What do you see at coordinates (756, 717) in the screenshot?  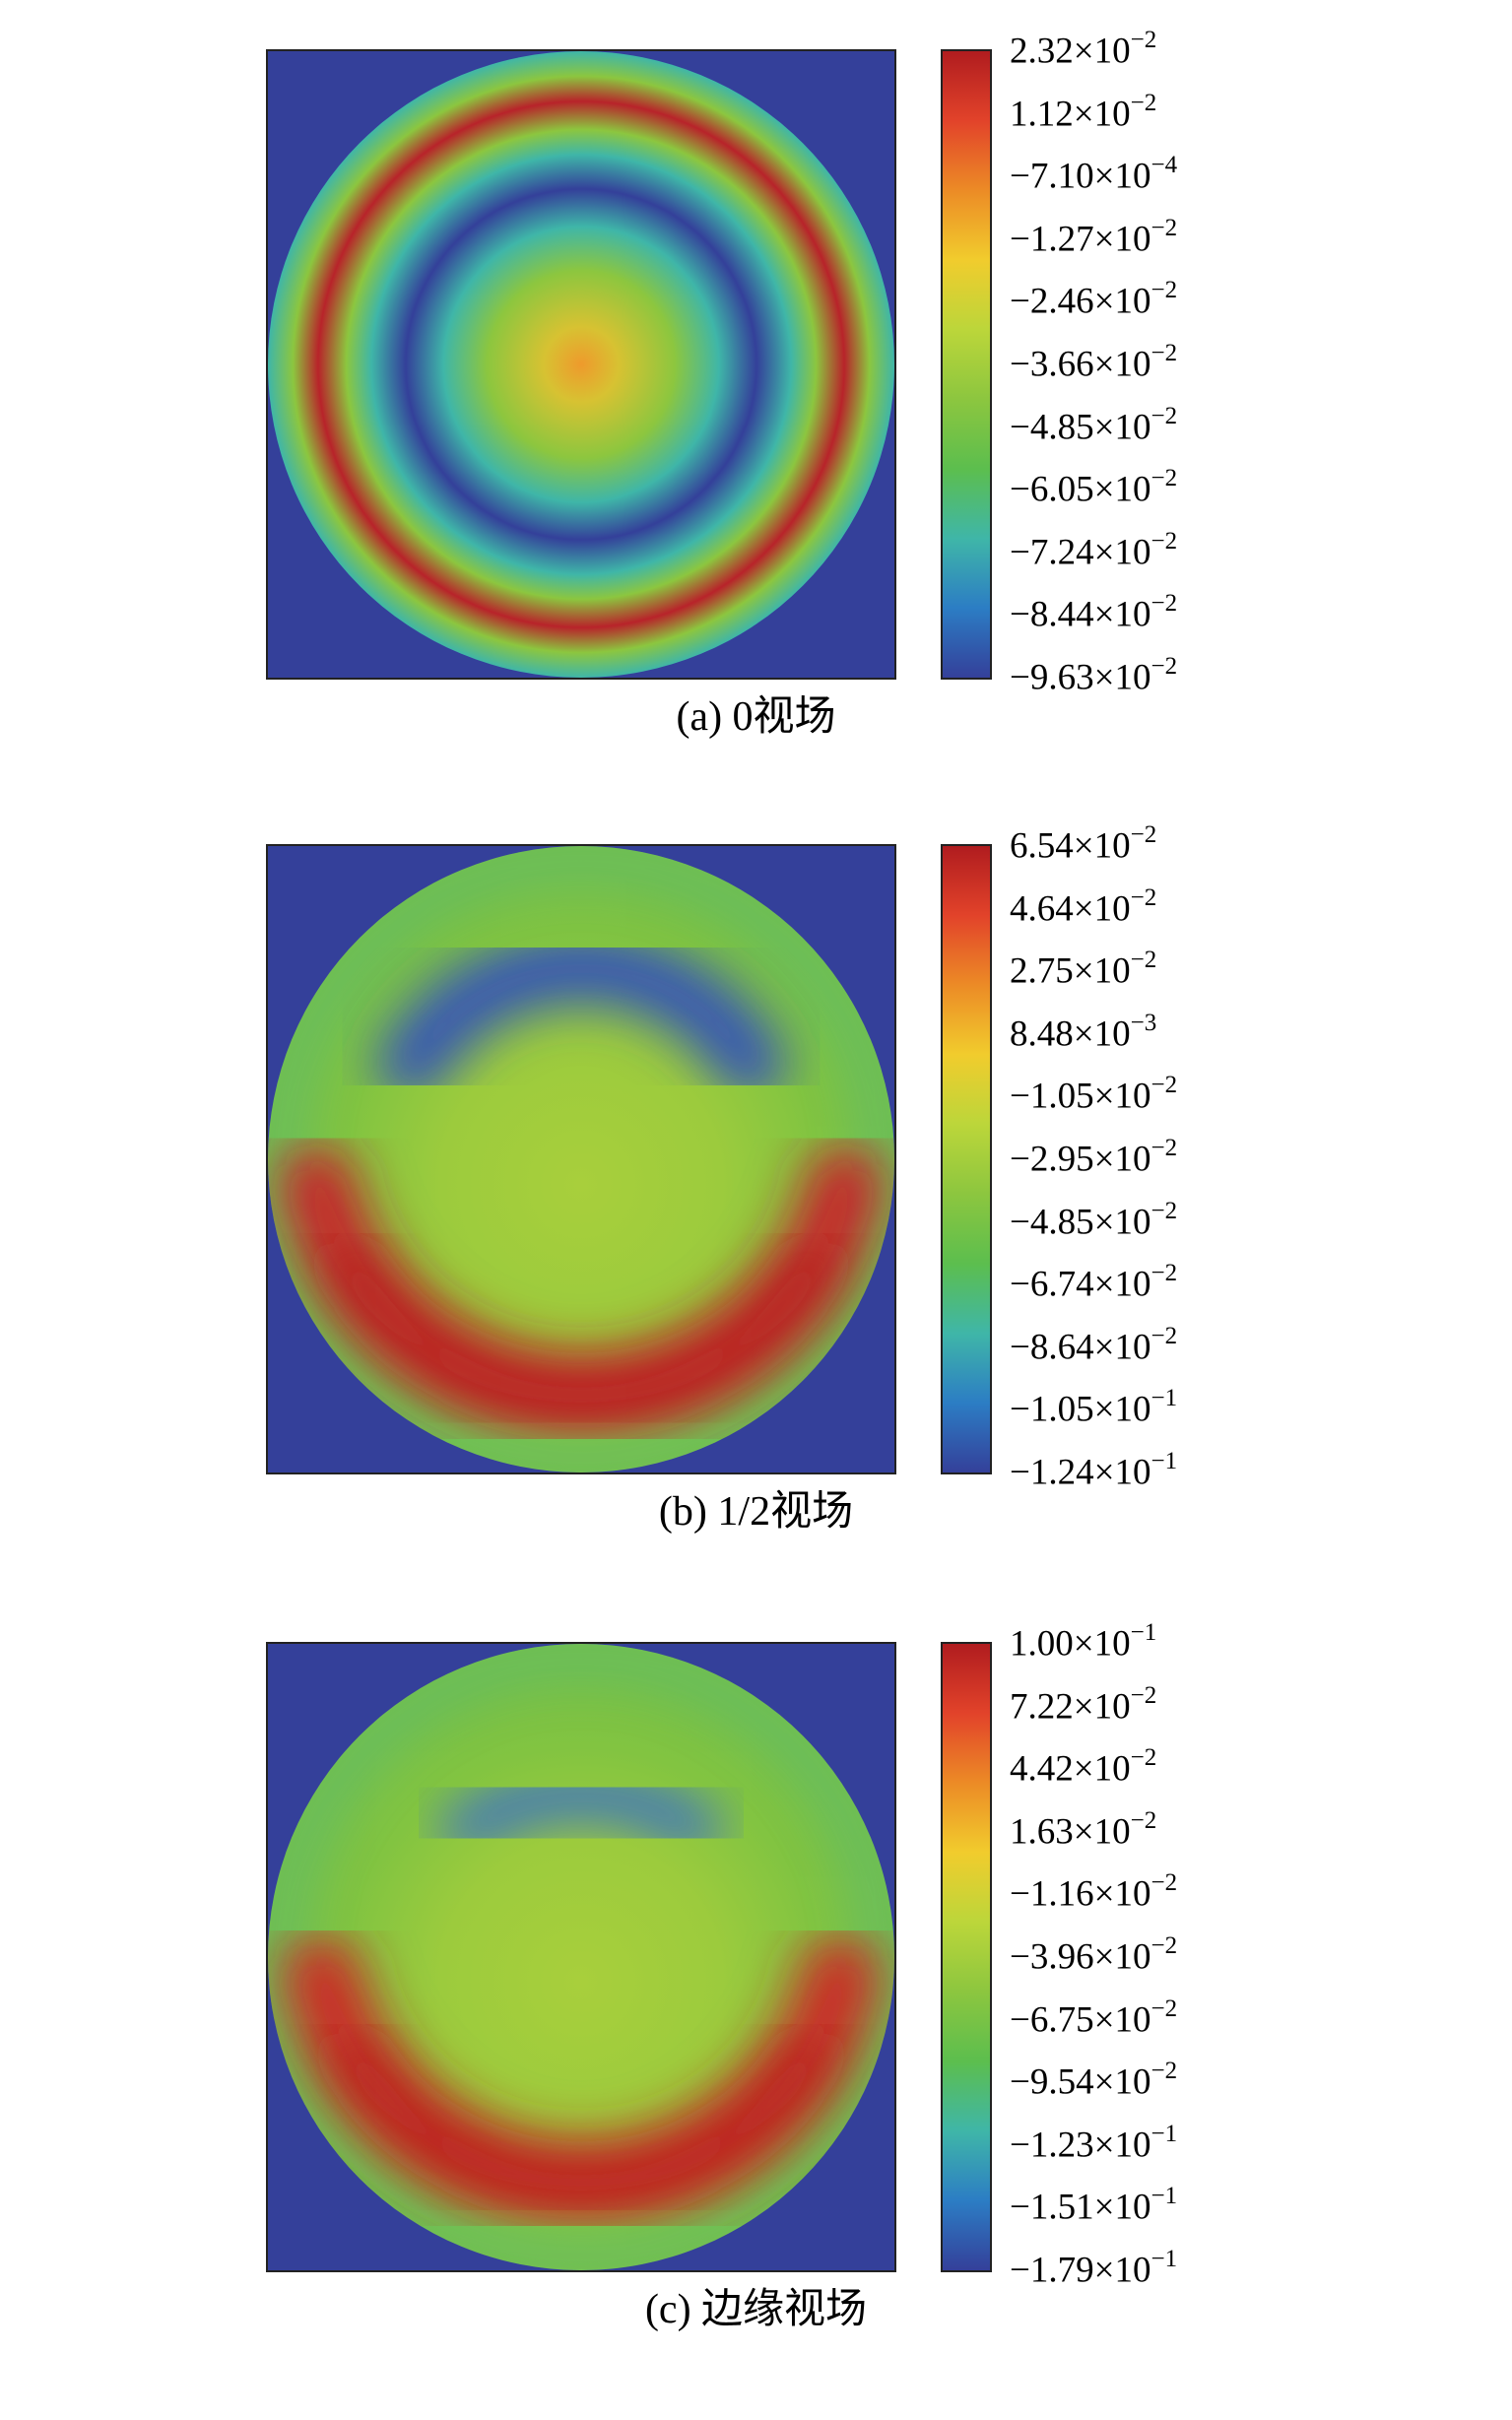 I see `panel-caption: (a) 0视场` at bounding box center [756, 717].